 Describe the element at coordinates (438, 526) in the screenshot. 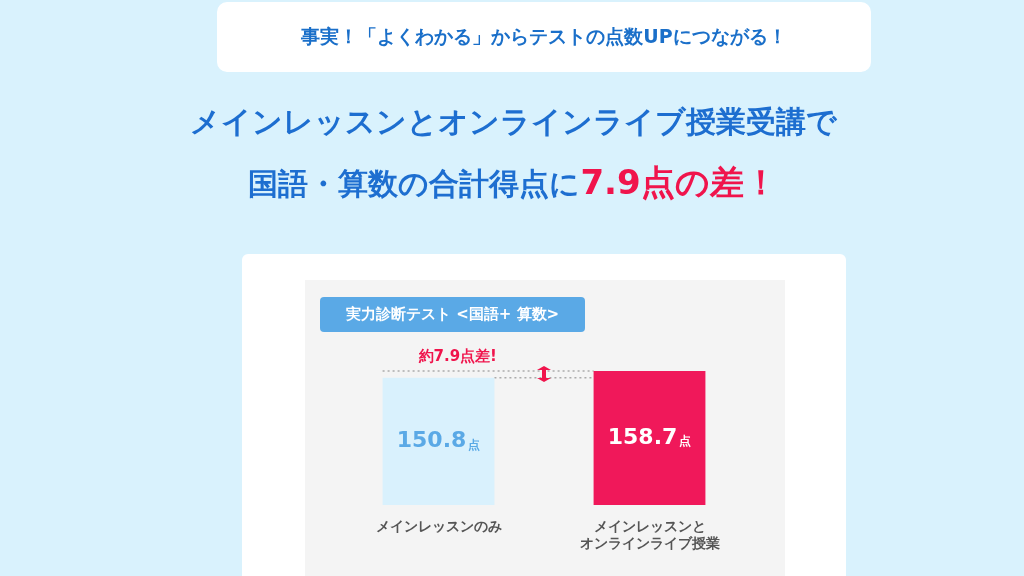

I see `x-tick-label: メインレッスンのみ` at that location.